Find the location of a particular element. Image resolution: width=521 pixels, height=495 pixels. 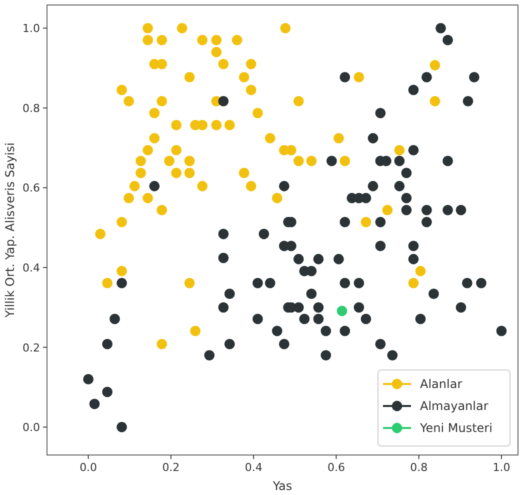

legend-label: Alanlar is located at coordinates (441, 384).